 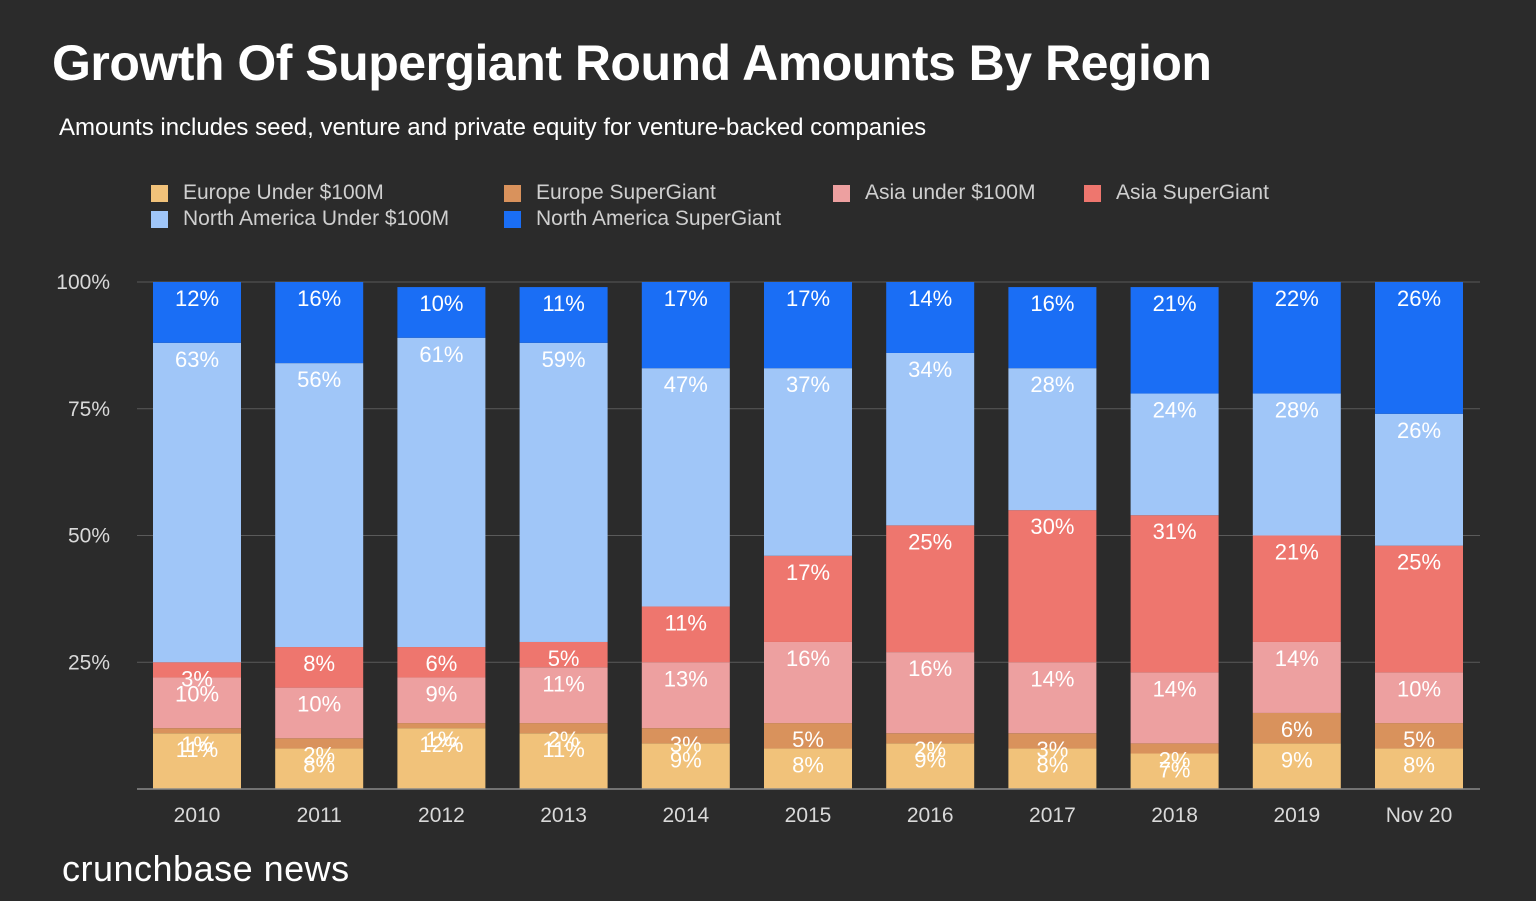 I want to click on data-label: 10%, so click(x=197, y=693).